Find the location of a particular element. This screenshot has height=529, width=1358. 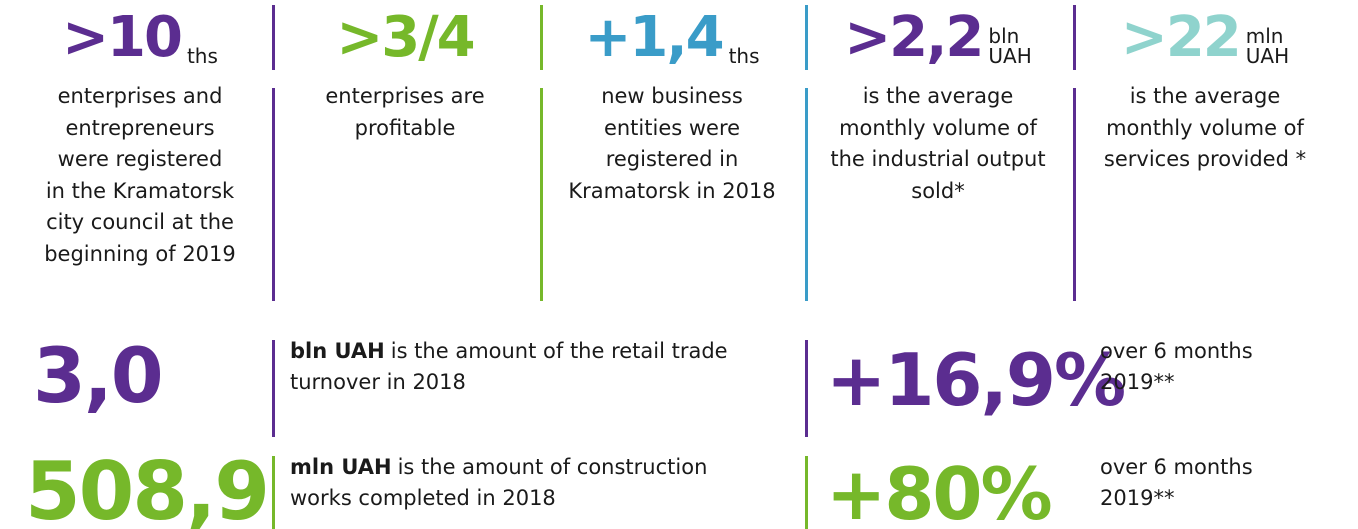

stat-number: >2,2 is located at coordinates (914, 37).